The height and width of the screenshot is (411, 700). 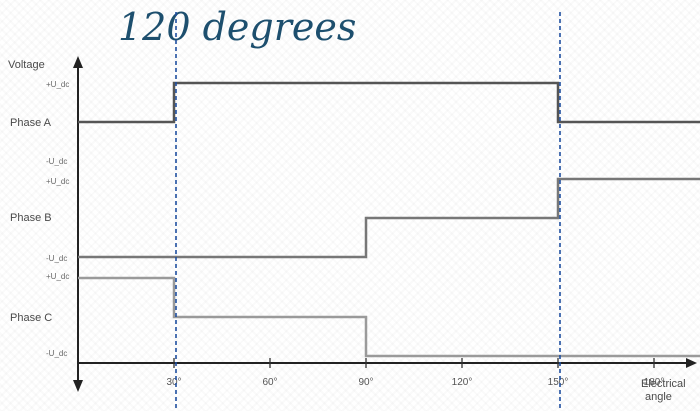 I want to click on phase-b-label: Phase B, so click(x=31, y=218).